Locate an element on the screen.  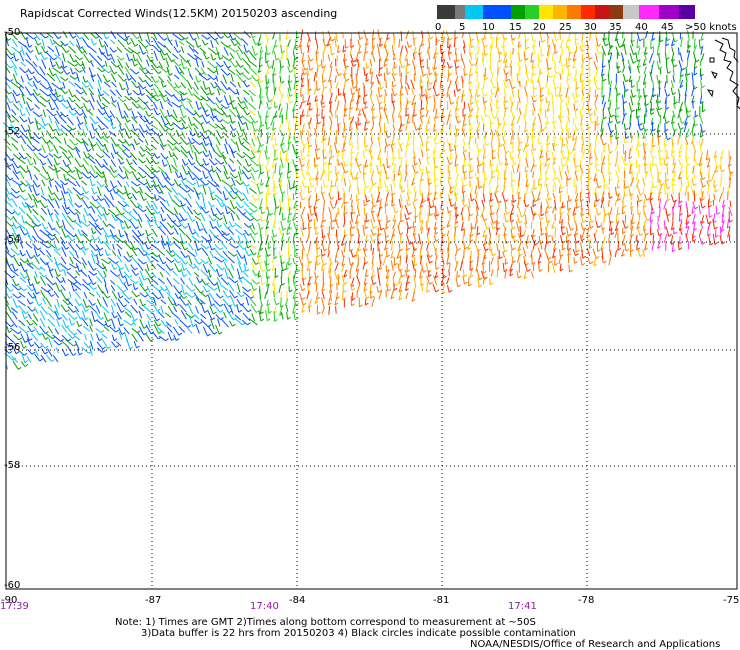
legend-swatch is located at coordinates (532, 12).